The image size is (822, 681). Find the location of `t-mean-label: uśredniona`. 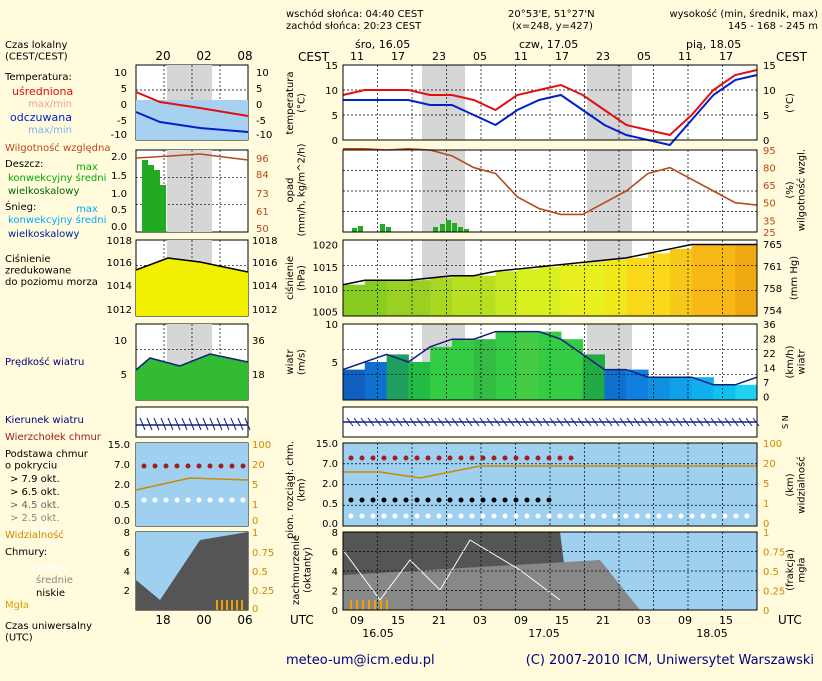

t-mean-label: uśredniona is located at coordinates (42, 91).